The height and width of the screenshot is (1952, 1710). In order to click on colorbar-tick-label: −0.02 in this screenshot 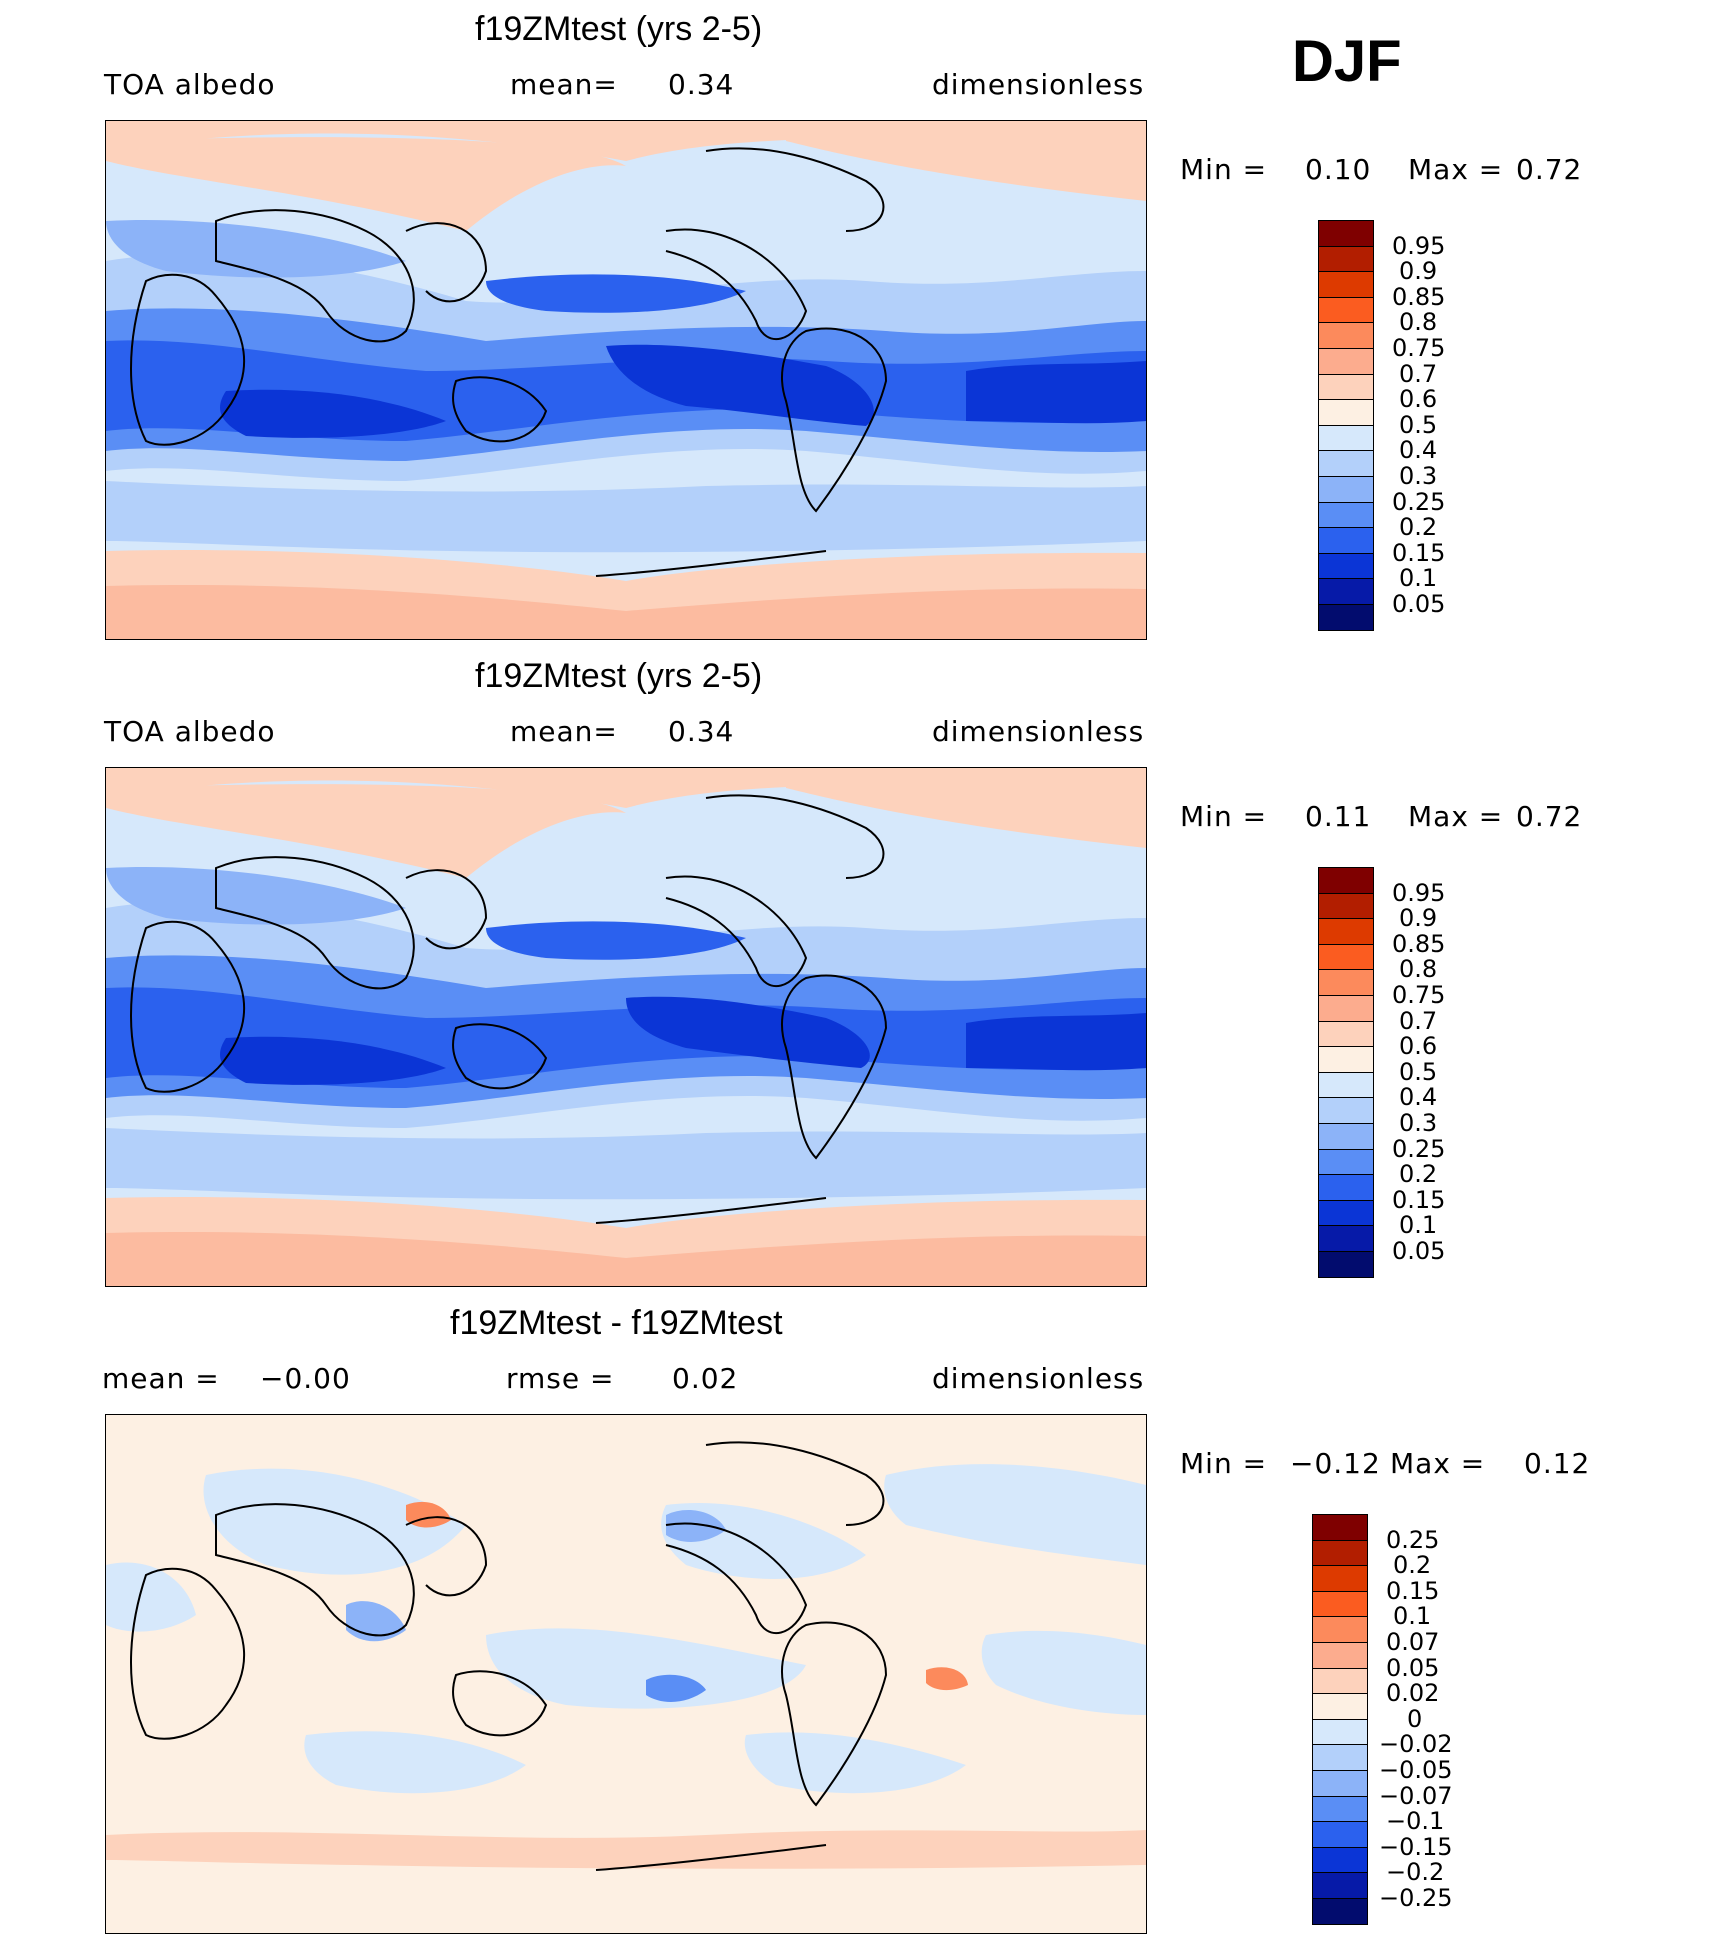, I will do `click(1416, 1744)`.